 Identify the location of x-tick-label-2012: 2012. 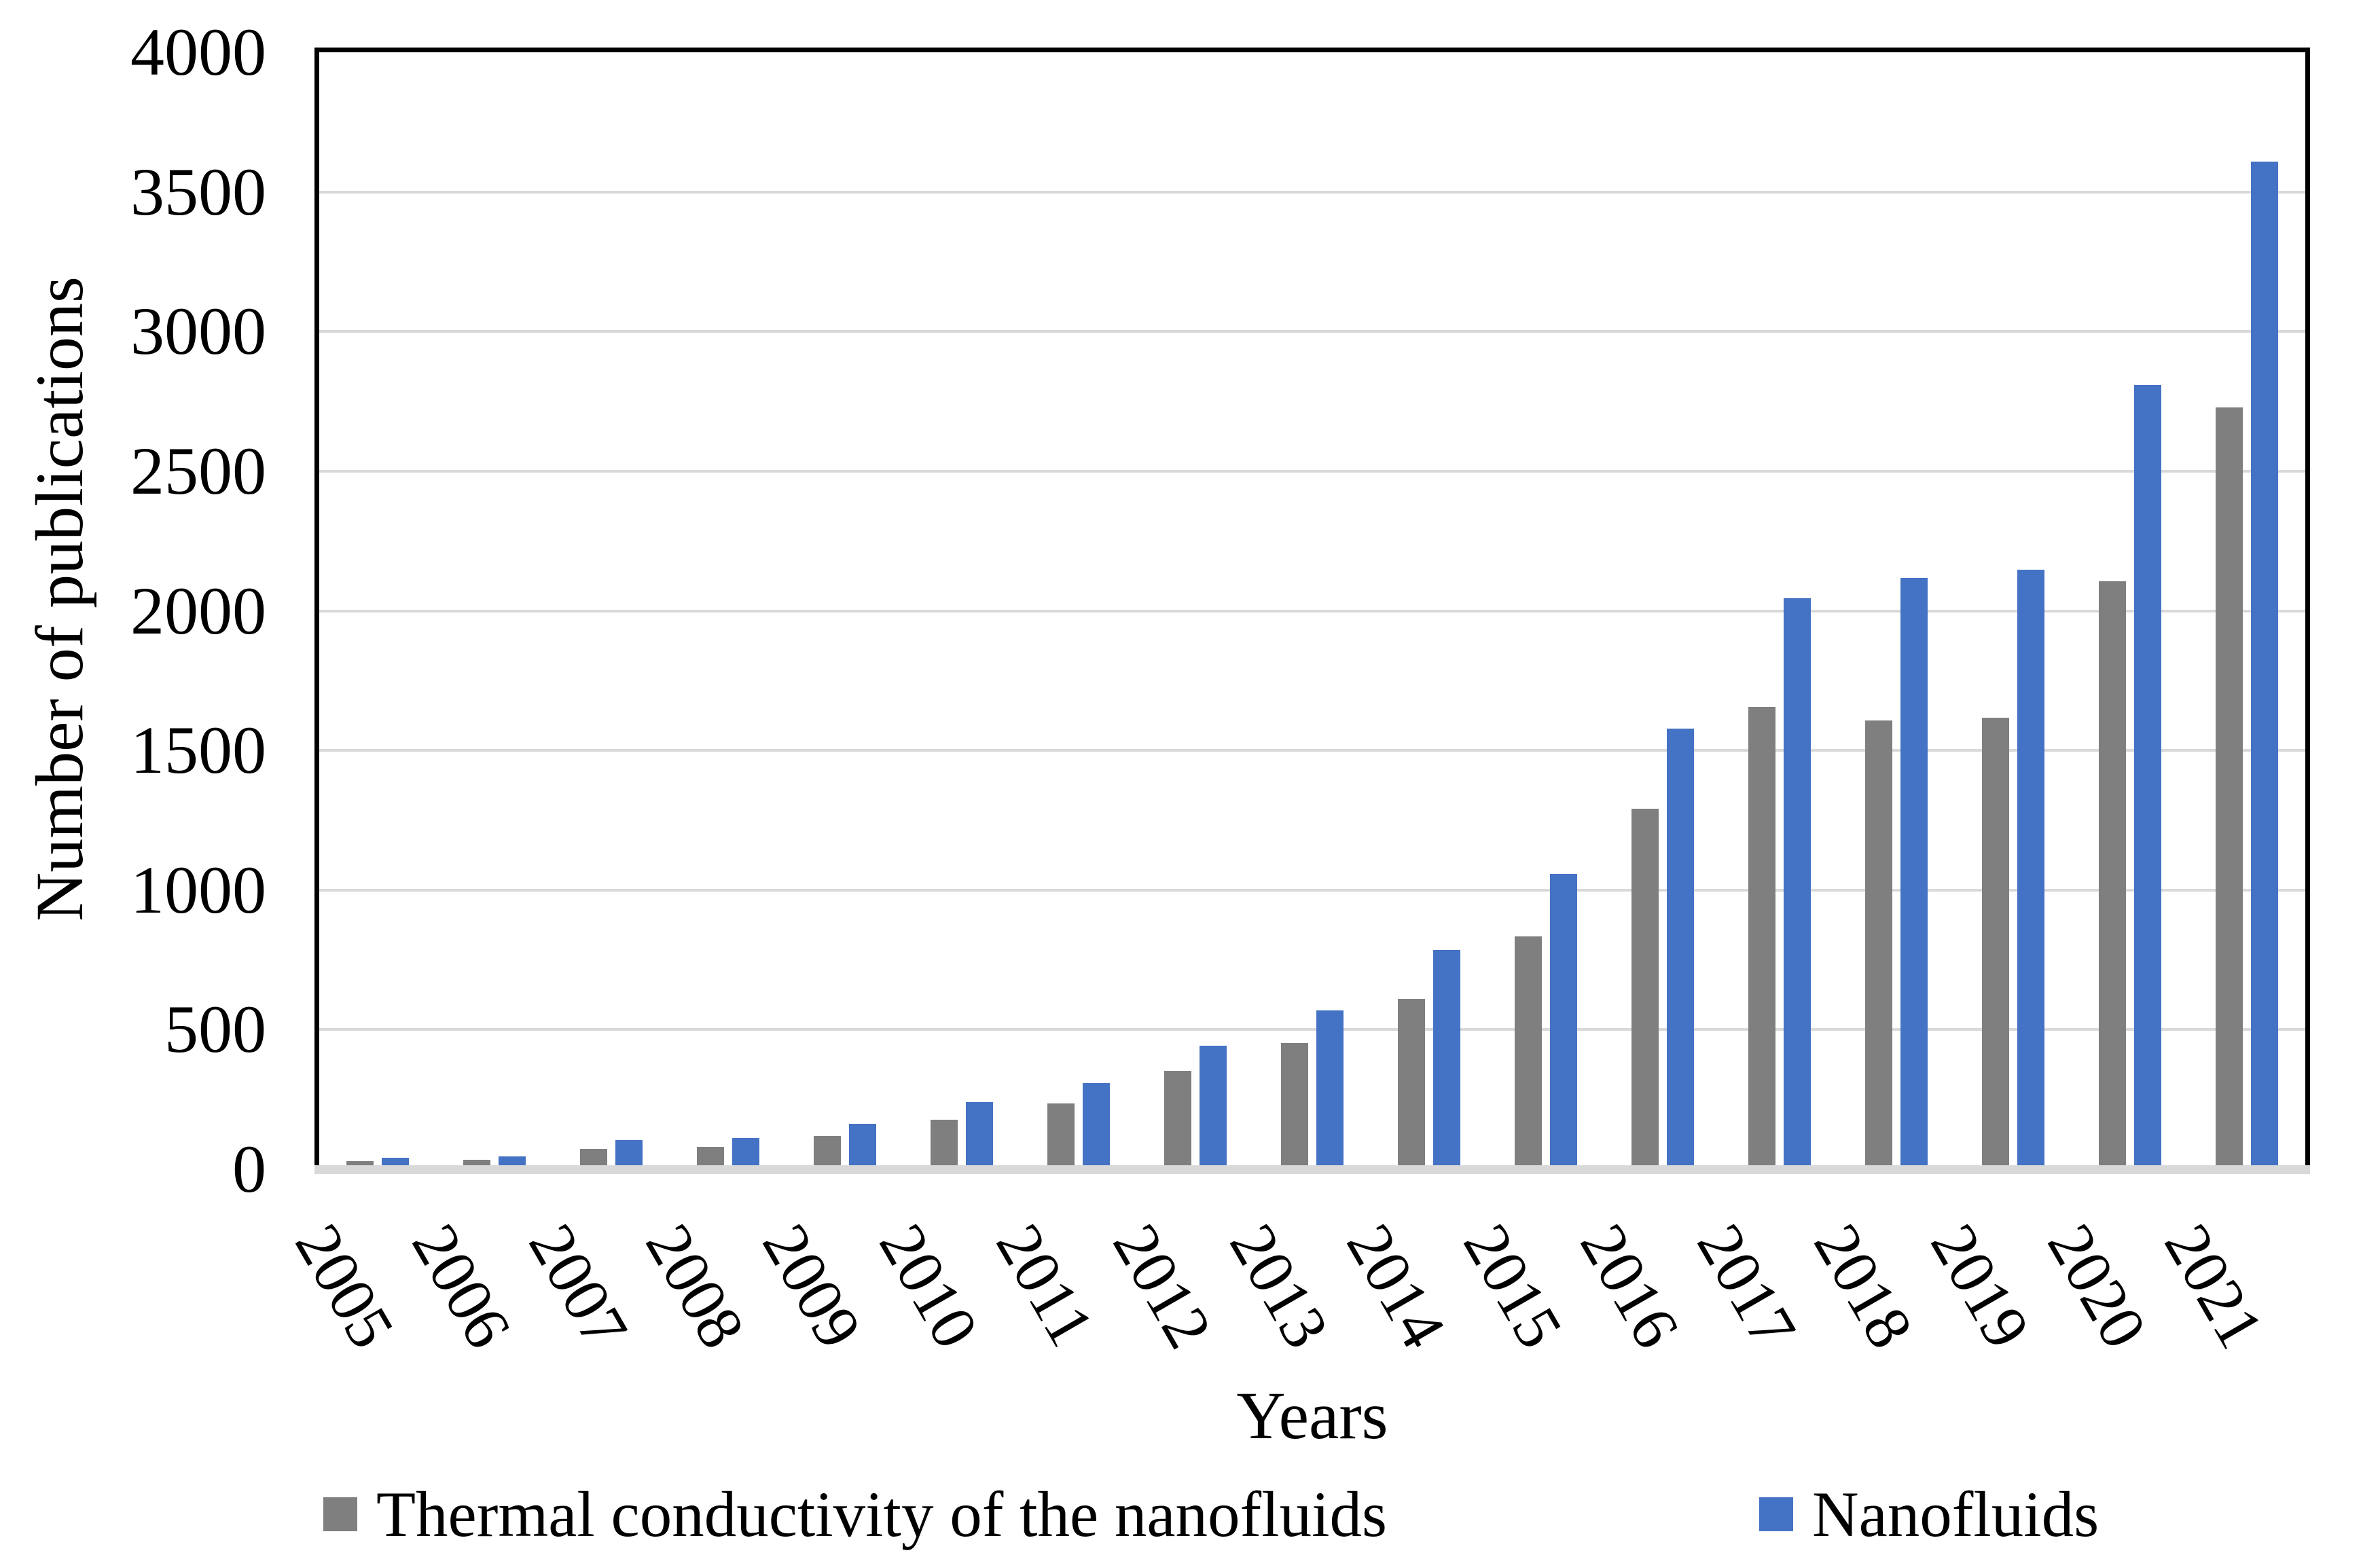
(1163, 1286).